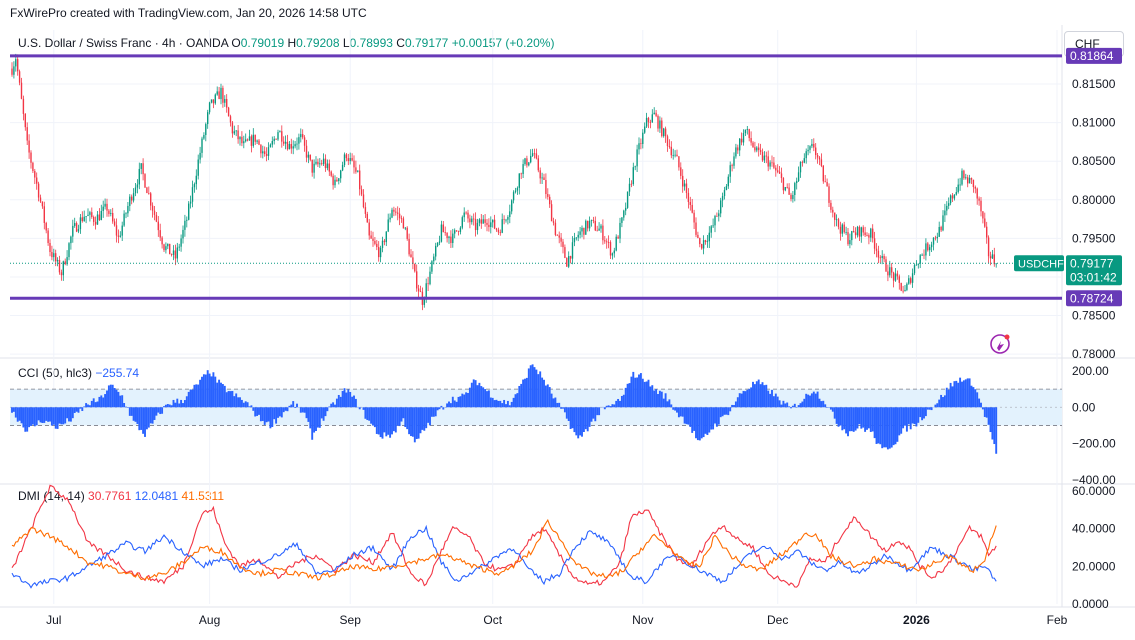 The width and height of the screenshot is (1135, 640). What do you see at coordinates (1094, 298) in the screenshot?
I see `lower-level-badge-bg` at bounding box center [1094, 298].